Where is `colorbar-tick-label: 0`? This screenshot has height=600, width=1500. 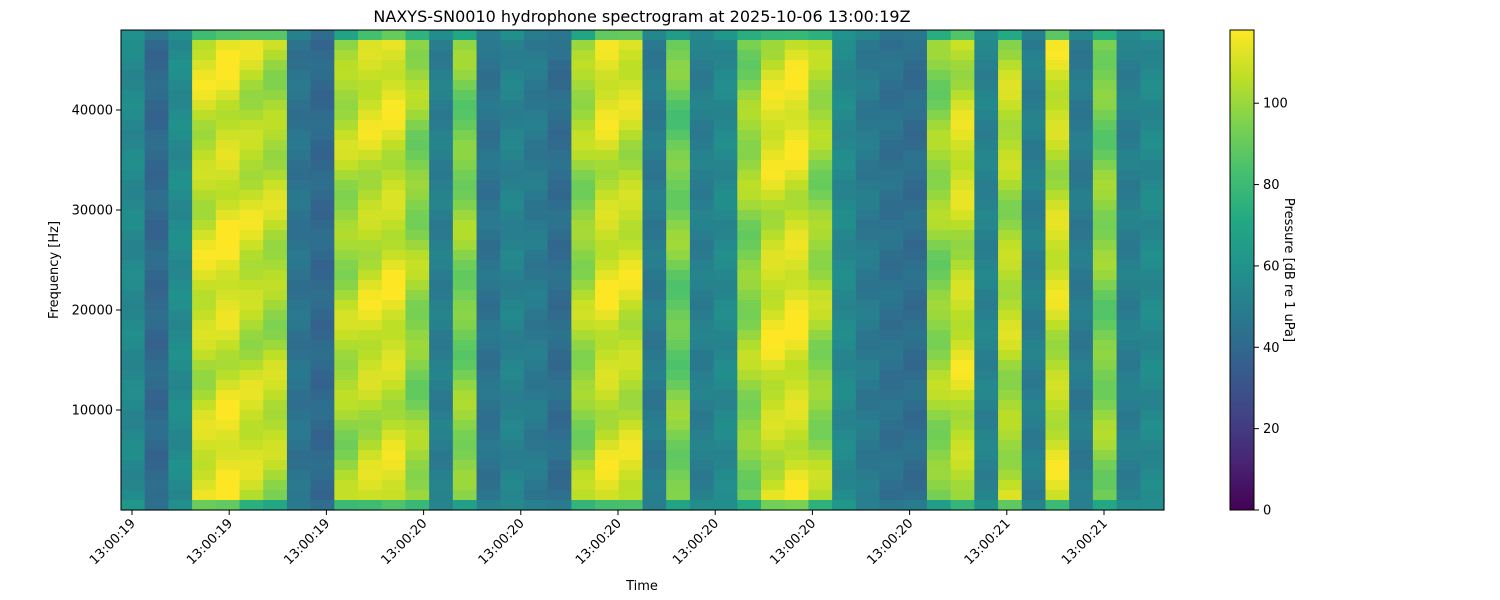
colorbar-tick-label: 0 is located at coordinates (1267, 511).